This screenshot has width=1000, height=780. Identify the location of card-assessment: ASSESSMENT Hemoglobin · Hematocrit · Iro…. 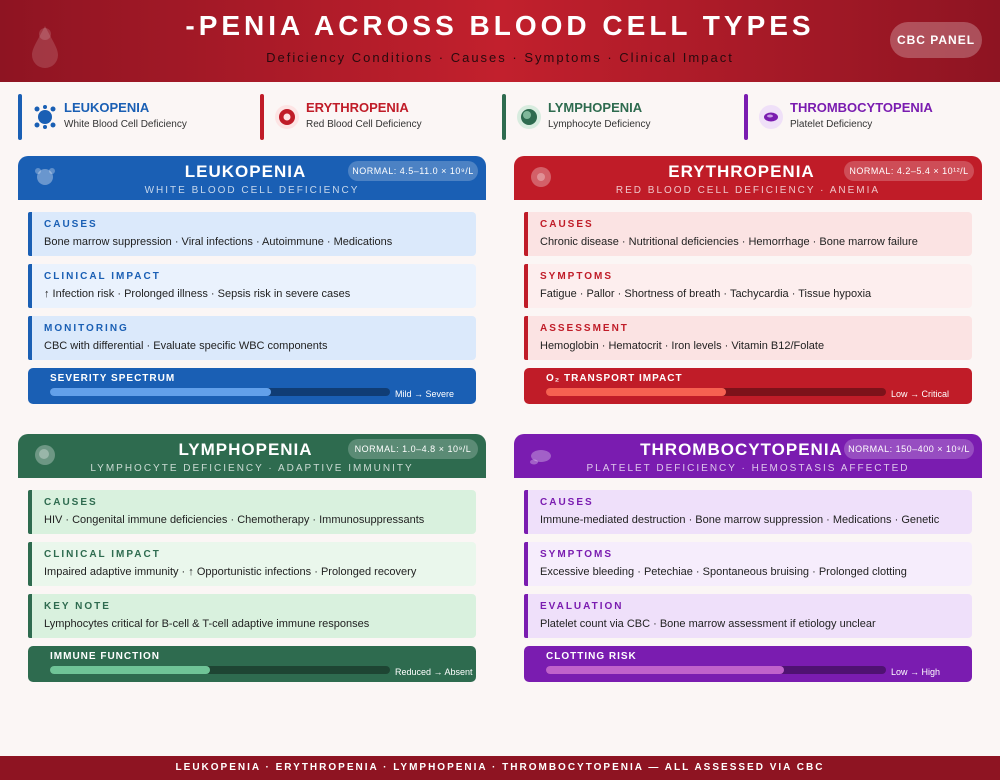
(748, 338).